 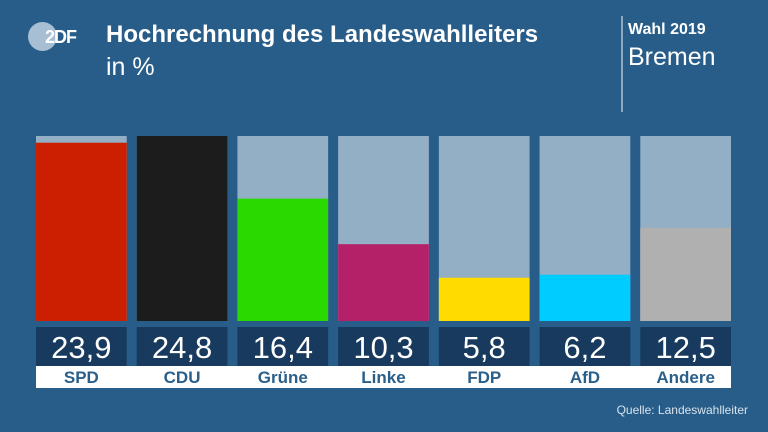 What do you see at coordinates (283, 377) in the screenshot?
I see `category-label: Grüne` at bounding box center [283, 377].